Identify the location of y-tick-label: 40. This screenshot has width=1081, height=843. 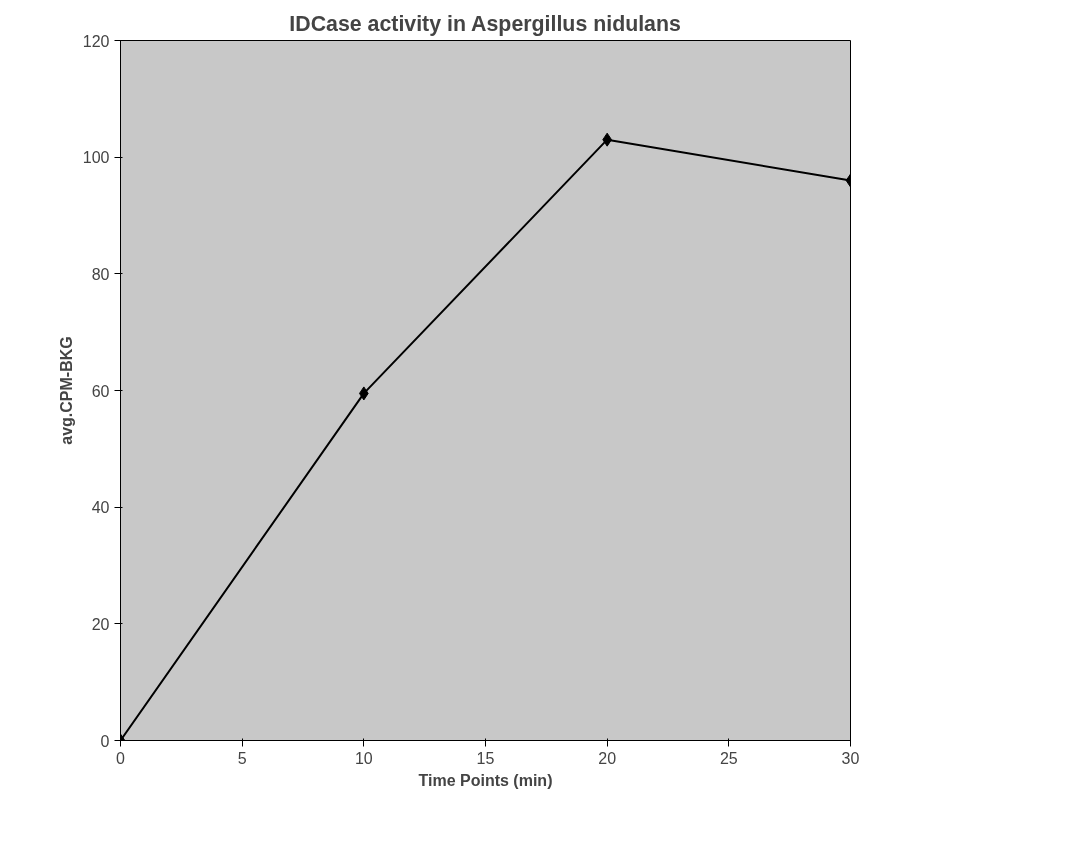
(100, 508).